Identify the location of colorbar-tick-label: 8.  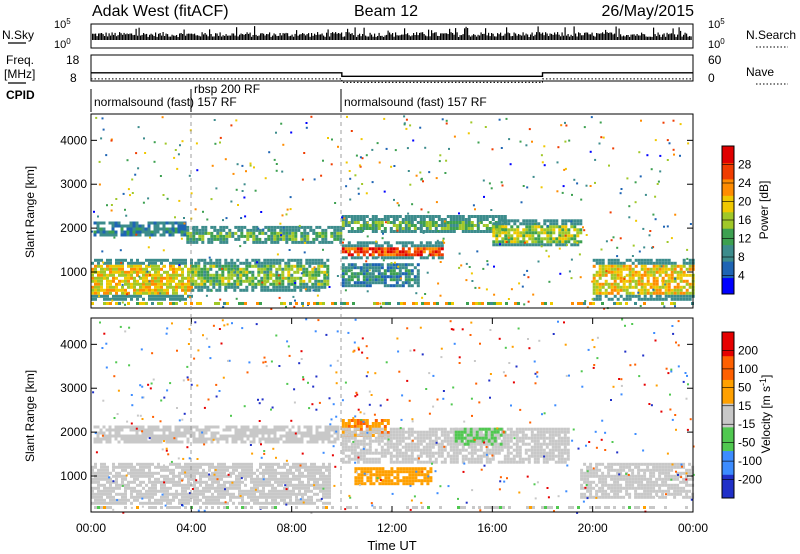
(741, 257).